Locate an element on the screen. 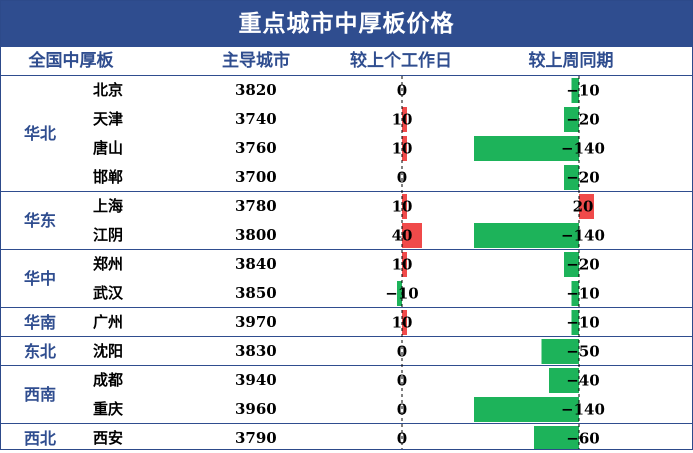 The image size is (693, 453). header-weekly: 较上周同期 is located at coordinates (571, 61).